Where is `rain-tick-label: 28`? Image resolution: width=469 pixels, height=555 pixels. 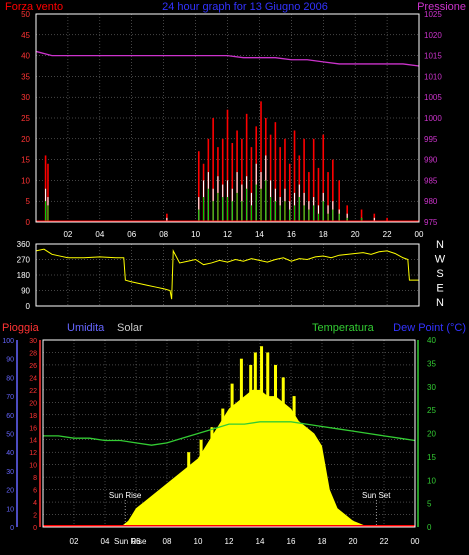
rain-tick-label: 28 is located at coordinates (33, 353).